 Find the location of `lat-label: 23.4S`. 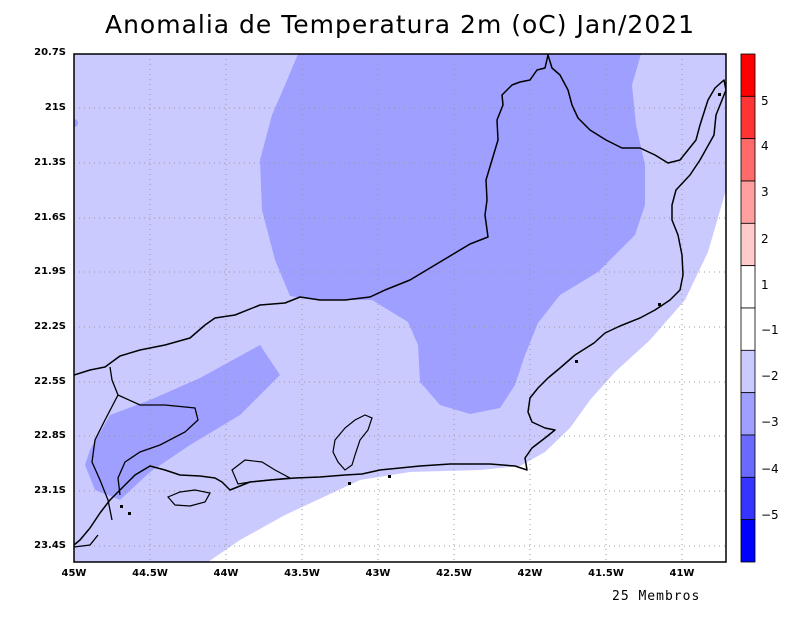

lat-label: 23.4S is located at coordinates (50, 545).